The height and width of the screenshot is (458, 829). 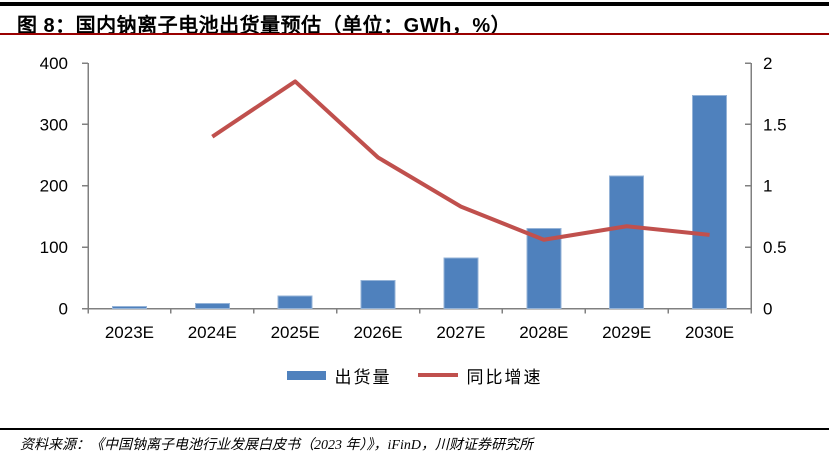 I want to click on title-underline, so click(x=414, y=34).